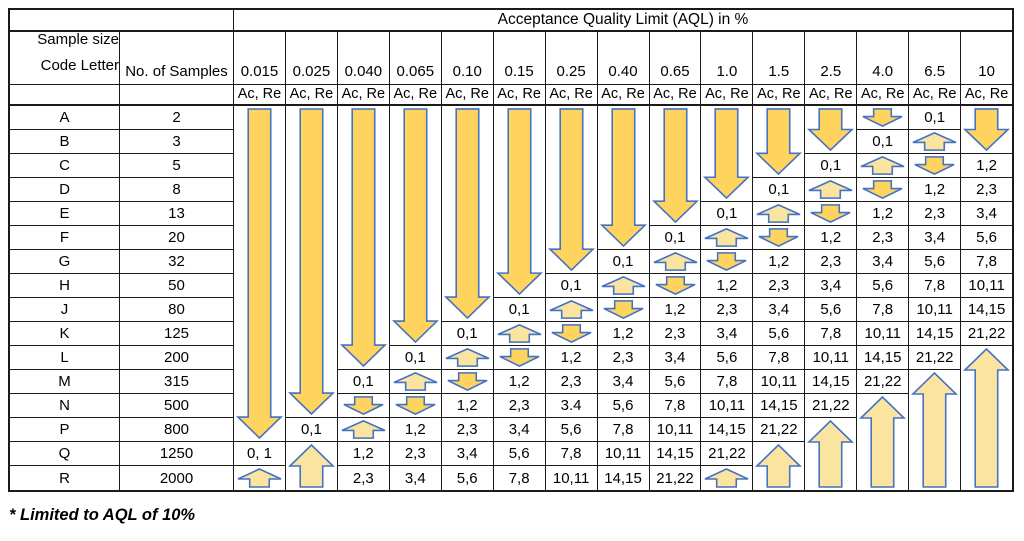 This screenshot has height=541, width=1024. What do you see at coordinates (176, 310) in the screenshot?
I see `samples-cell: 80` at bounding box center [176, 310].